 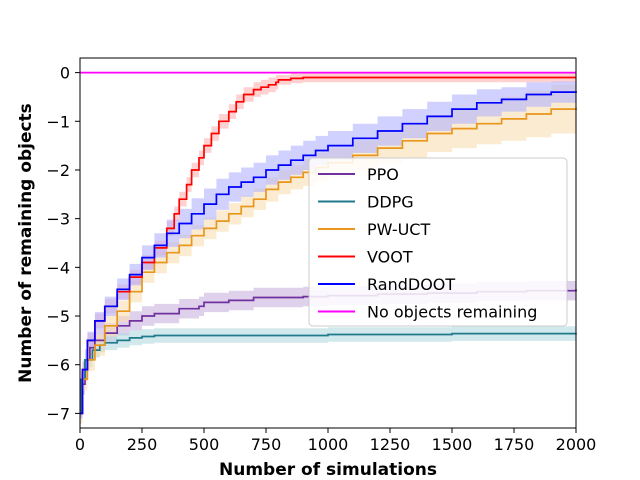 What do you see at coordinates (65, 73) in the screenshot?
I see `y-tick-label: 0` at bounding box center [65, 73].